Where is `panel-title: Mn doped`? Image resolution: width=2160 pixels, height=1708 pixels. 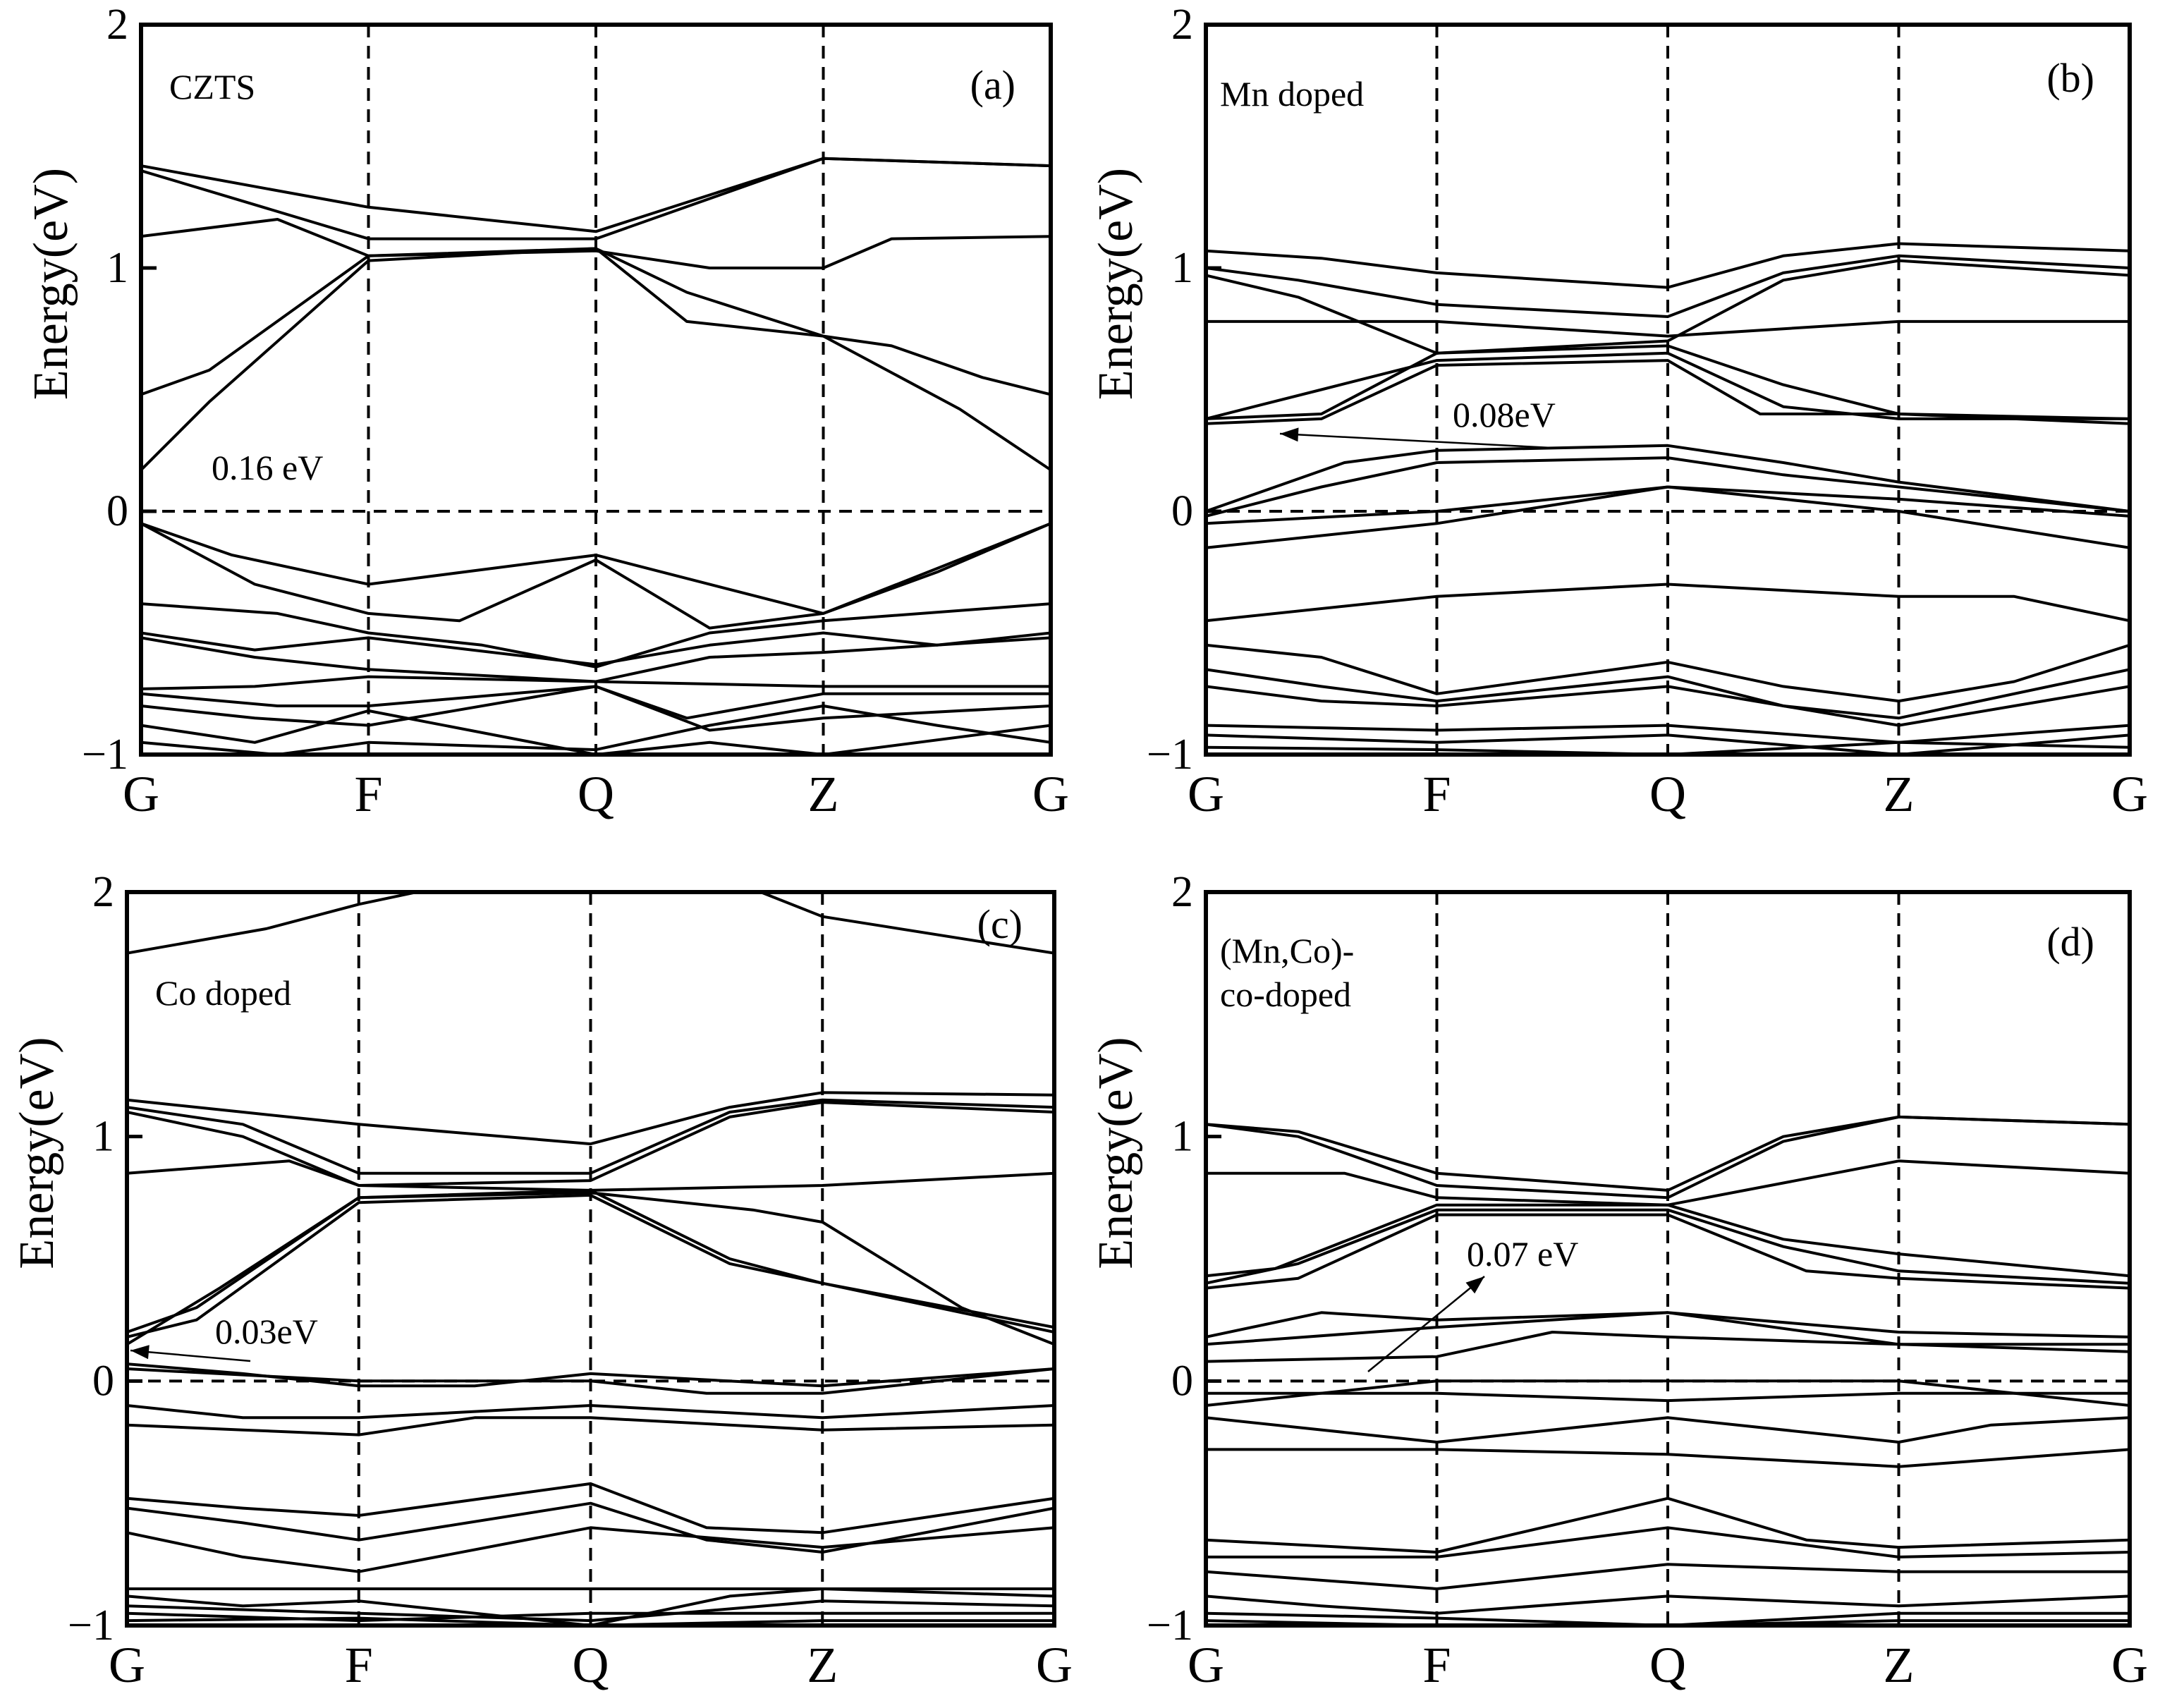
panel-title: Mn doped is located at coordinates (1292, 94).